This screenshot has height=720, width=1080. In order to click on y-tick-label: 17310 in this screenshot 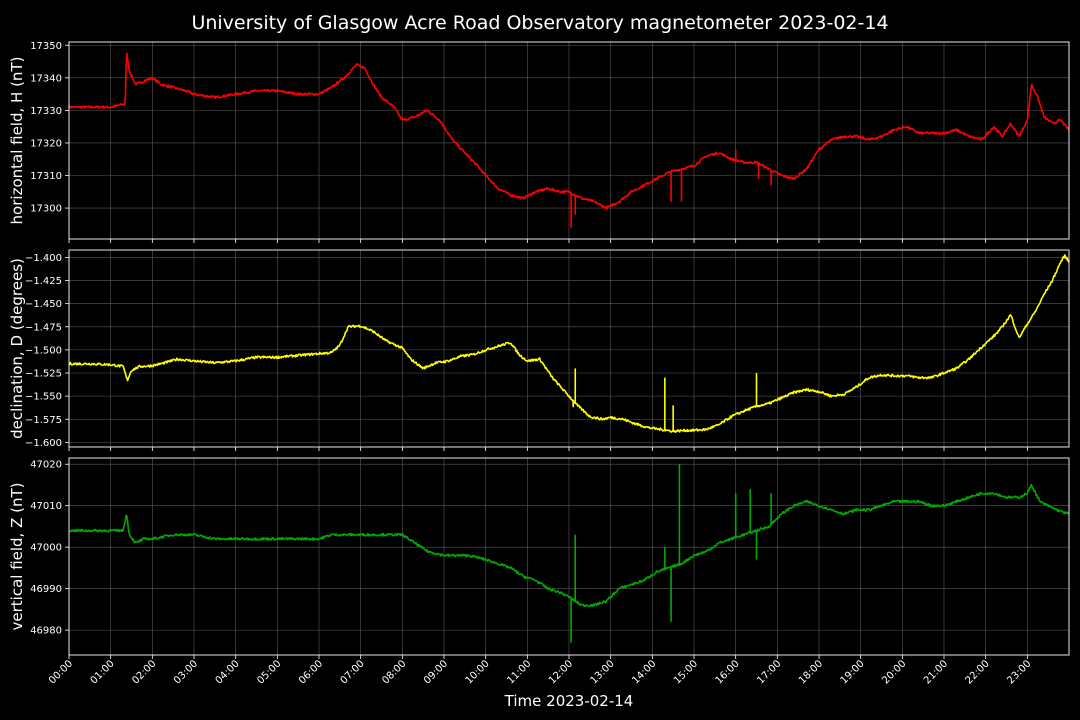, I will do `click(46, 176)`.